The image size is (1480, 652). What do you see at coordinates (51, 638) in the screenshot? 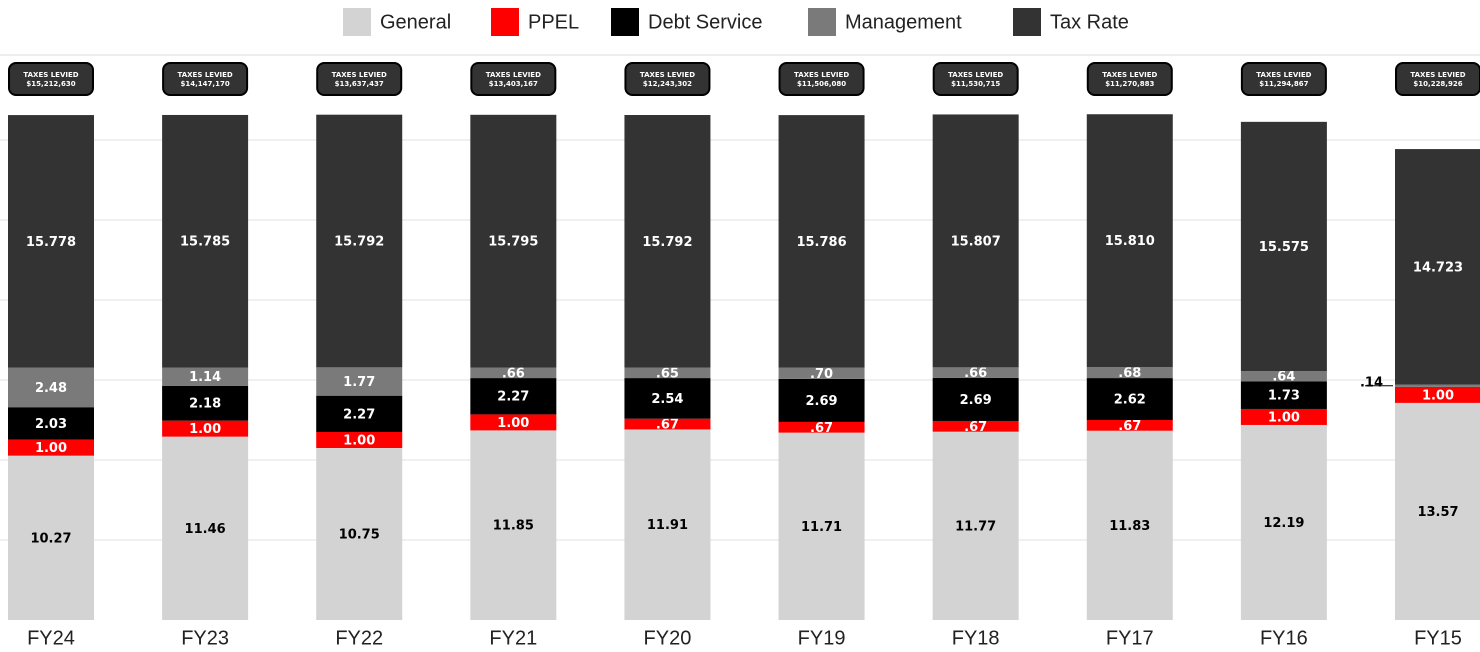
I see `x-tick-label: FY24` at bounding box center [51, 638].